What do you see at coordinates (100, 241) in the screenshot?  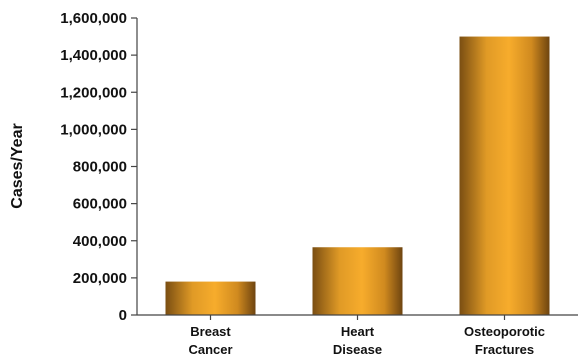 I see `y-tick-label: 400,000` at bounding box center [100, 241].